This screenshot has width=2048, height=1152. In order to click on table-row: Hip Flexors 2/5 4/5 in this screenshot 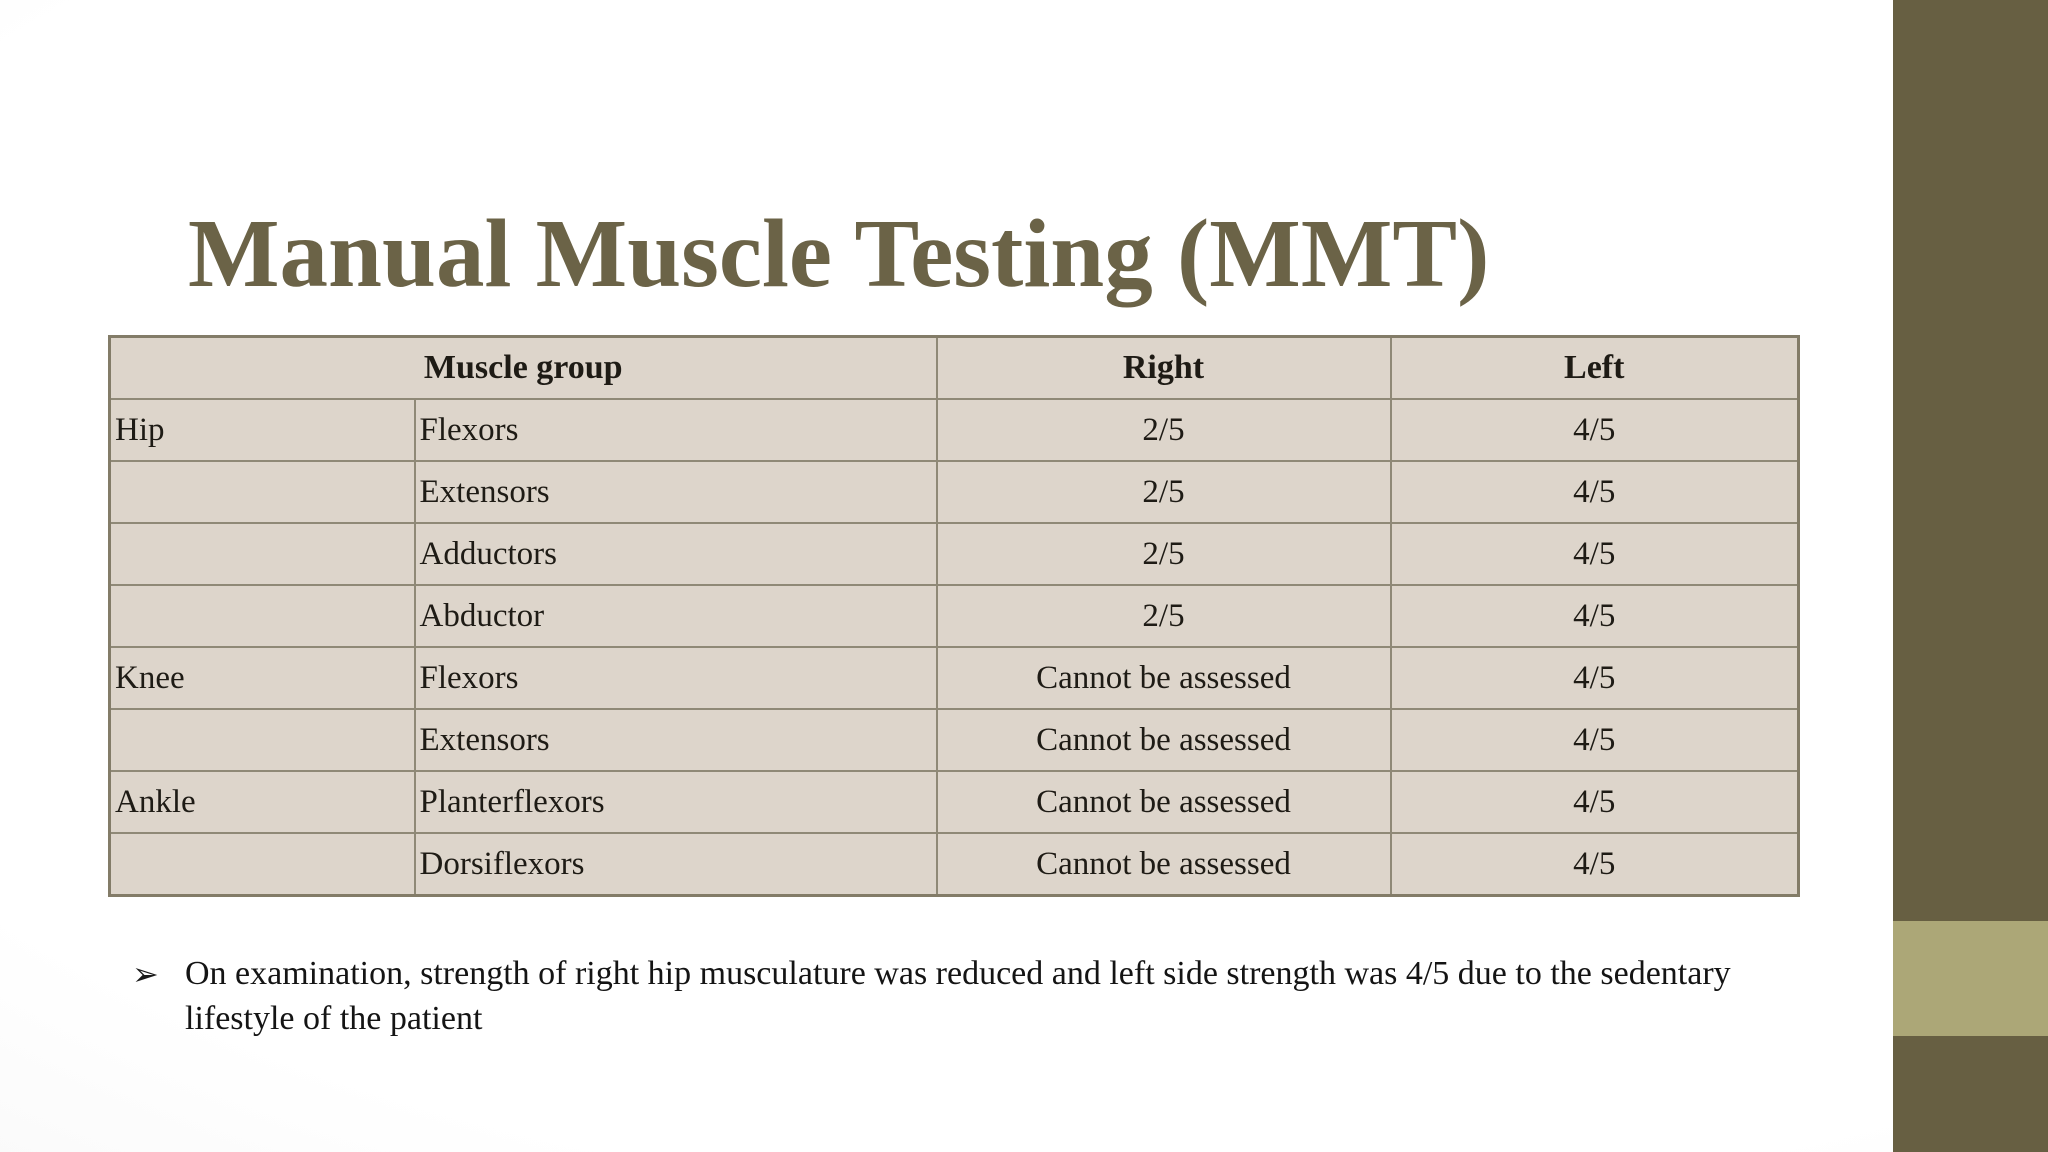, I will do `click(954, 430)`.